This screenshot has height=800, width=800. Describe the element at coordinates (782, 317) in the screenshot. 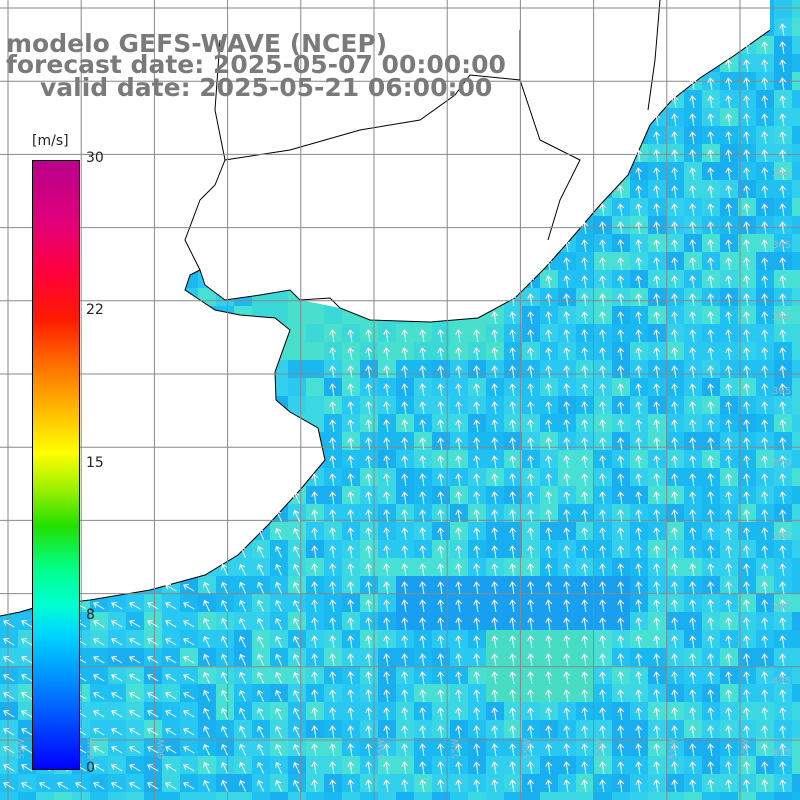

I see `lat-label: 350` at that location.